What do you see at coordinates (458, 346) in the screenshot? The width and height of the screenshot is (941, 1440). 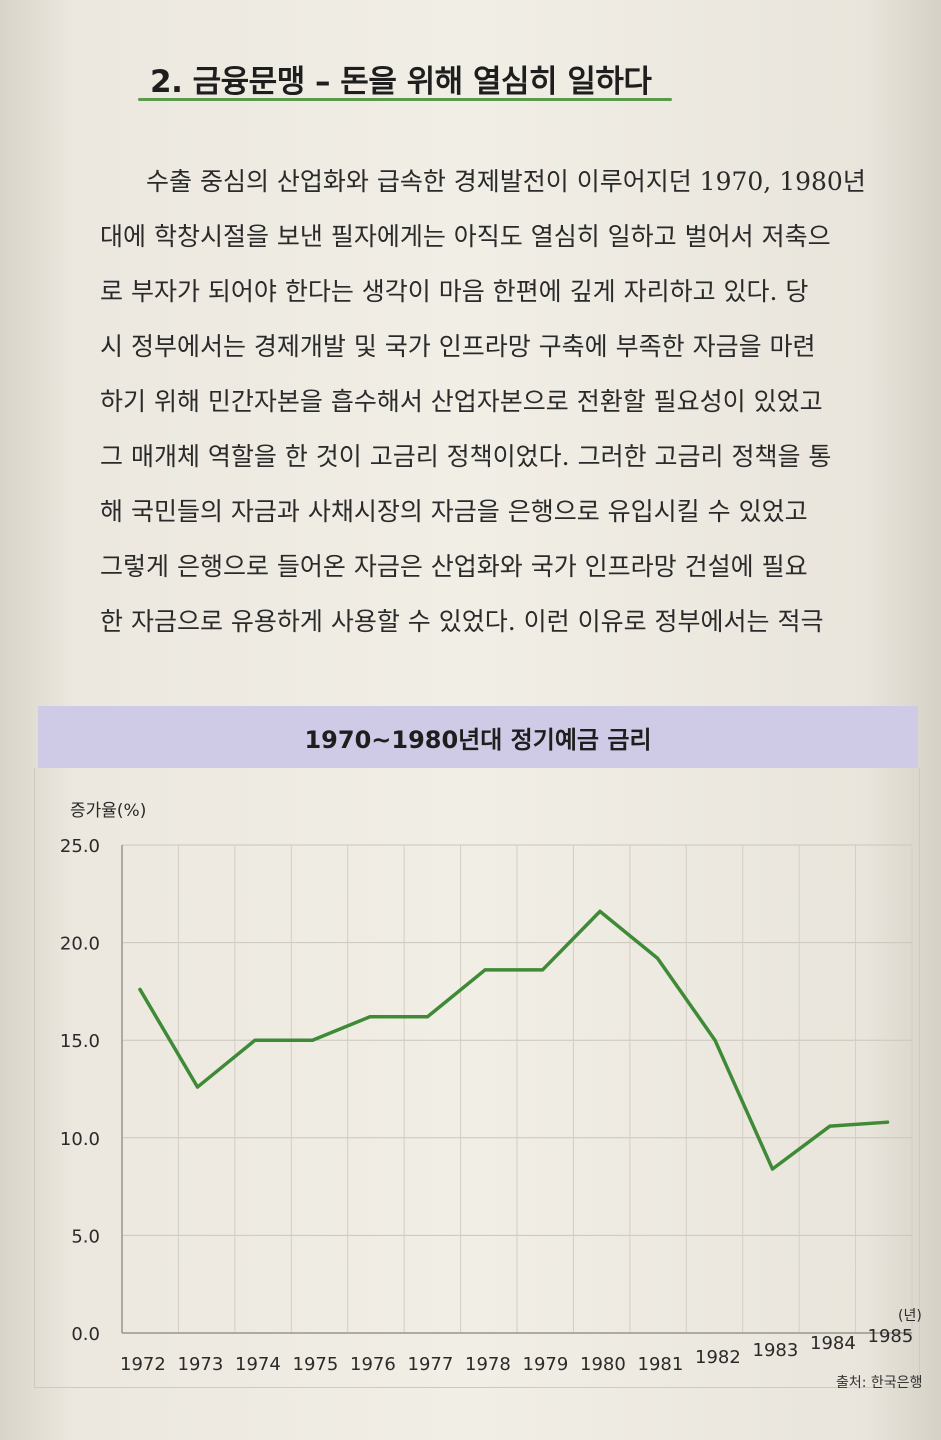 I see `paragraph-line: 시 정부에서는 경제개발 및 국가 인프라망 구축에 부족한 자금을 마련` at bounding box center [458, 346].